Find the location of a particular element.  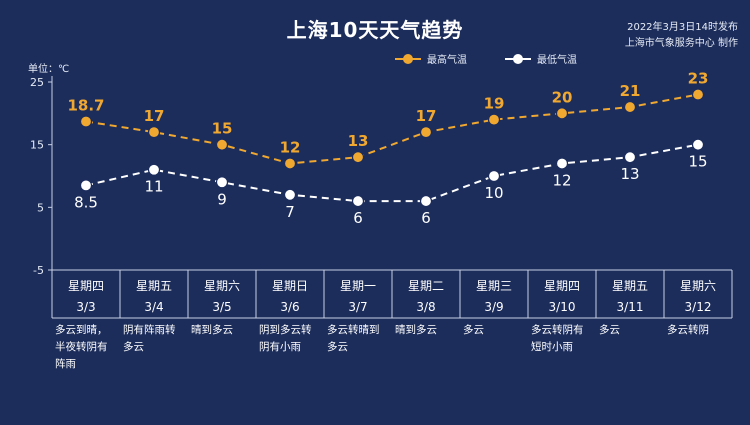

data-label-high: 20 is located at coordinates (562, 97).